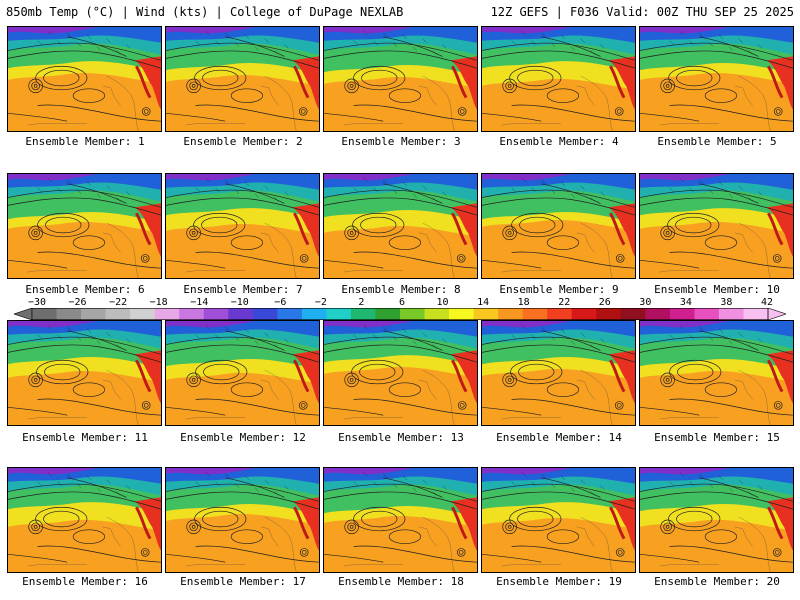 This screenshot has width=800, height=600. I want to click on colorbar-tick-label: −18, so click(158, 302).